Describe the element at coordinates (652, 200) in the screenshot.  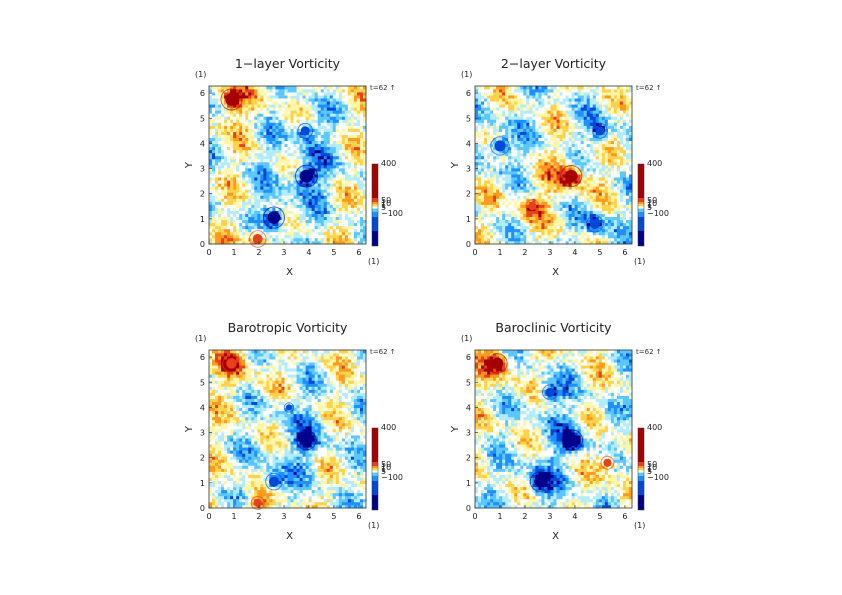
I see `colorbar-tick-label: 50` at that location.